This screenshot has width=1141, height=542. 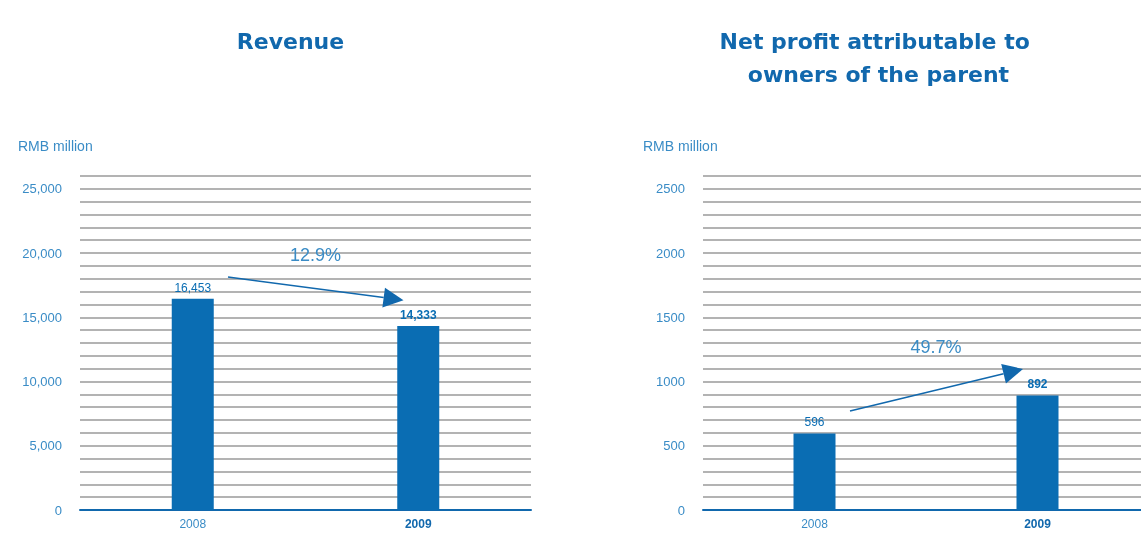 I want to click on data-label: 596, so click(x=814, y=422).